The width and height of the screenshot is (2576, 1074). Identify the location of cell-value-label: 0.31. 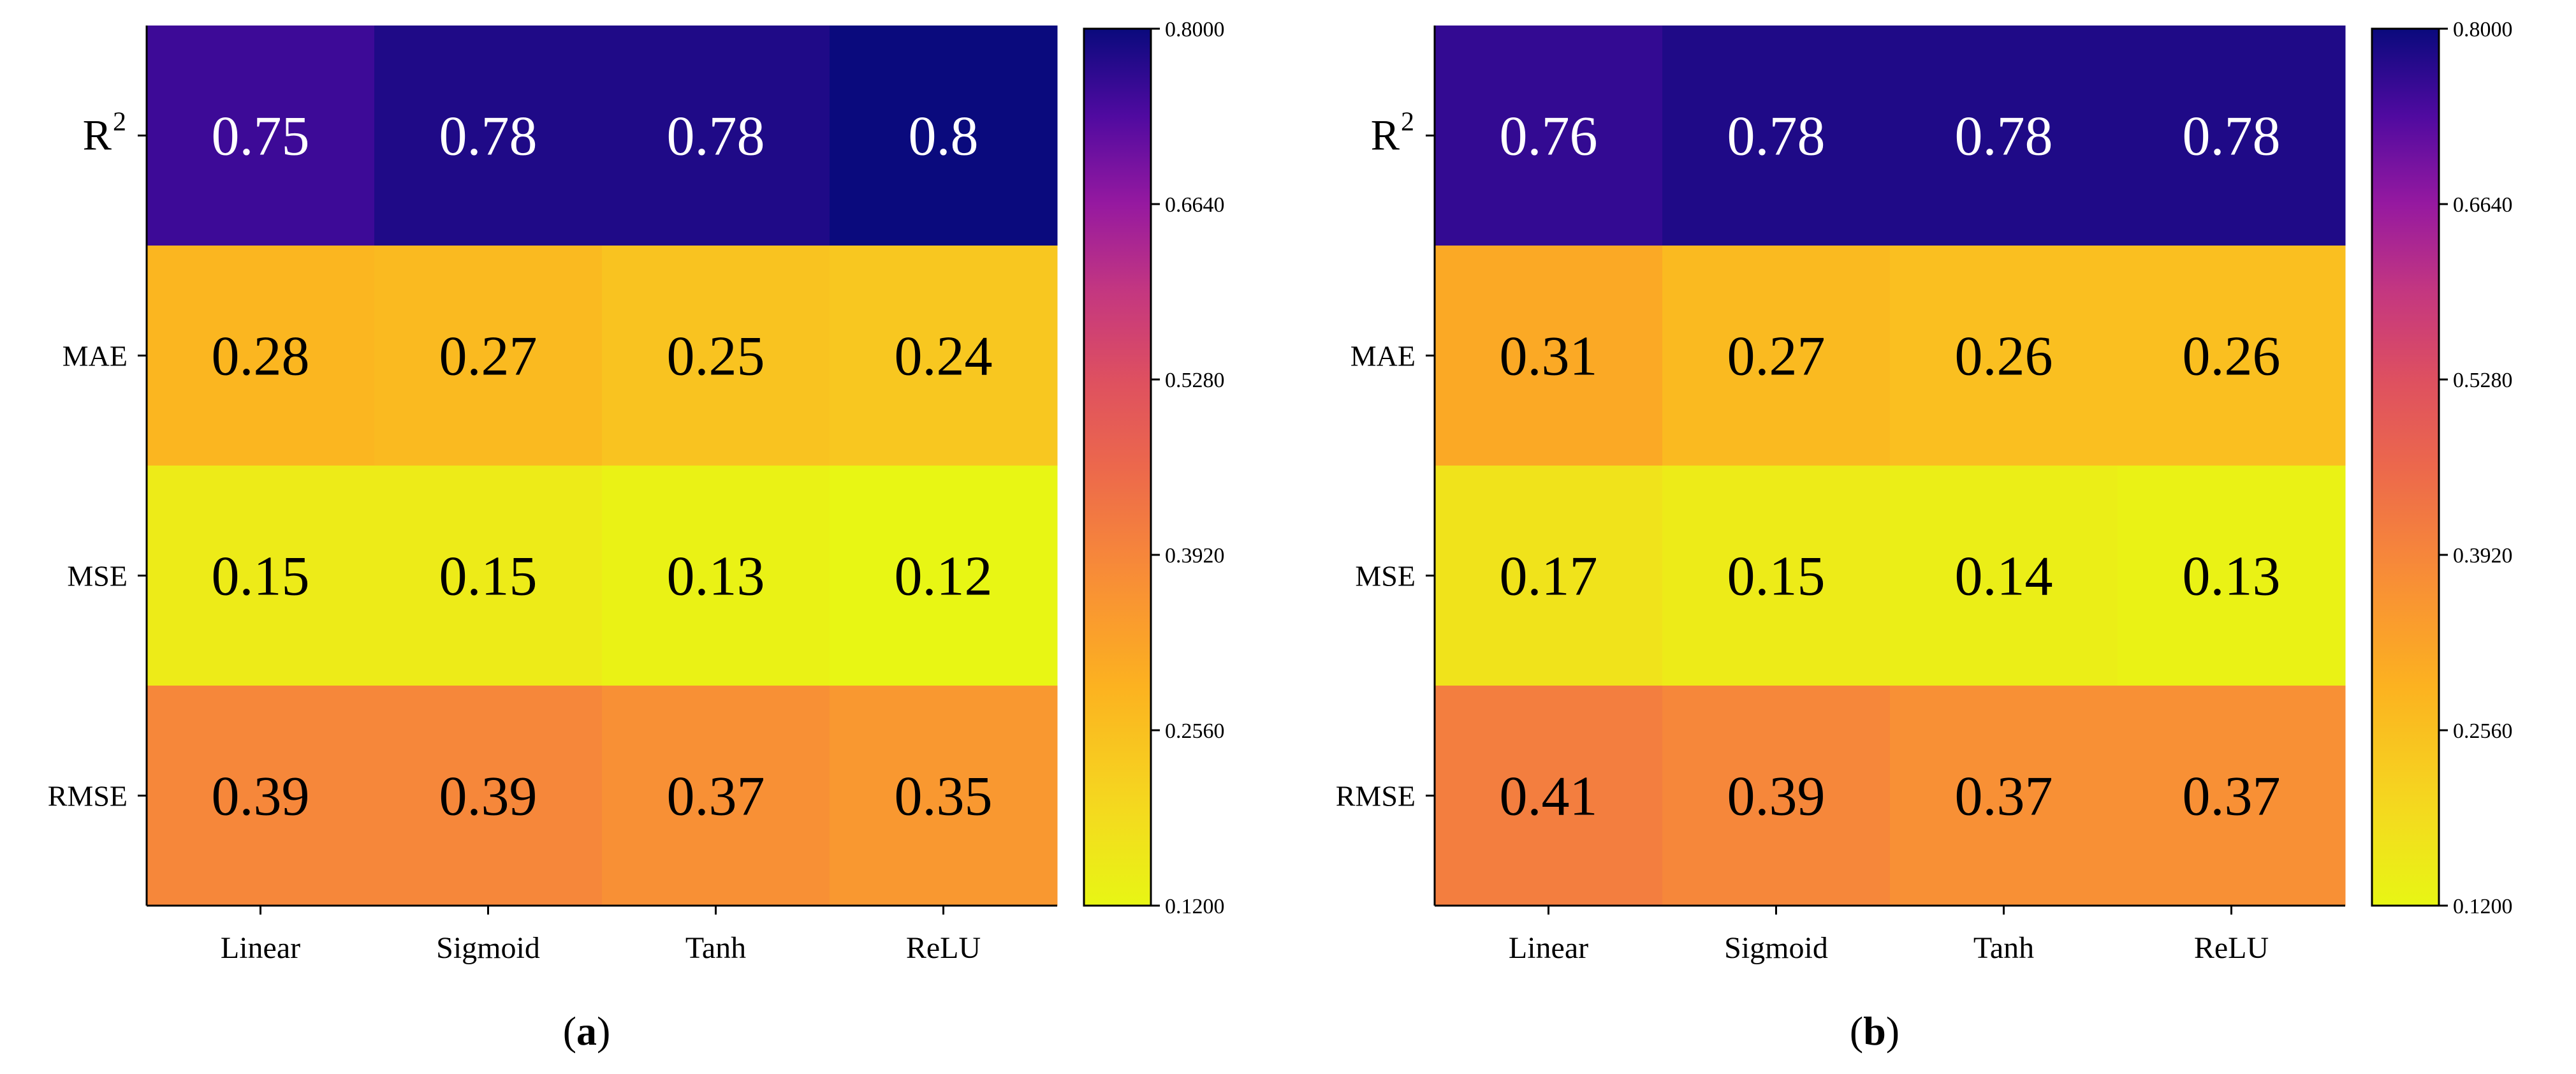
(1549, 357).